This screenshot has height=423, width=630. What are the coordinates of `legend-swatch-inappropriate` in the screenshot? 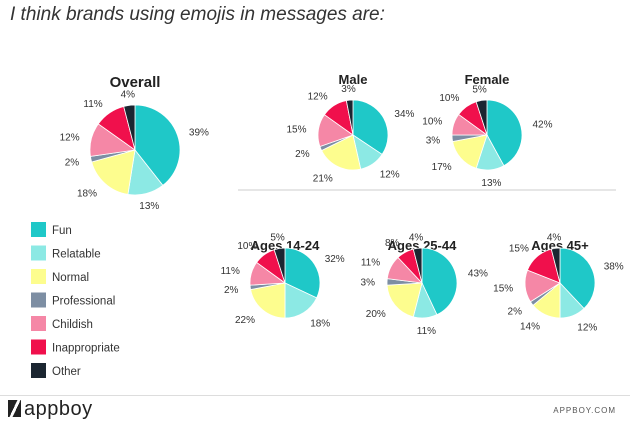 It's located at (38, 347).